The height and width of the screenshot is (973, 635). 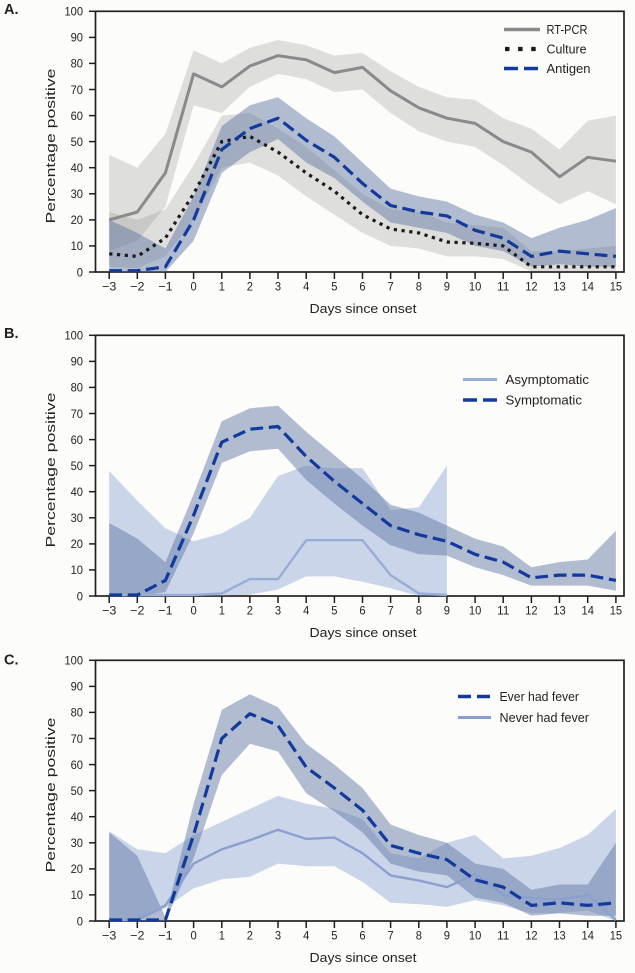 I want to click on svg-text: Antigen, so click(x=569, y=69).